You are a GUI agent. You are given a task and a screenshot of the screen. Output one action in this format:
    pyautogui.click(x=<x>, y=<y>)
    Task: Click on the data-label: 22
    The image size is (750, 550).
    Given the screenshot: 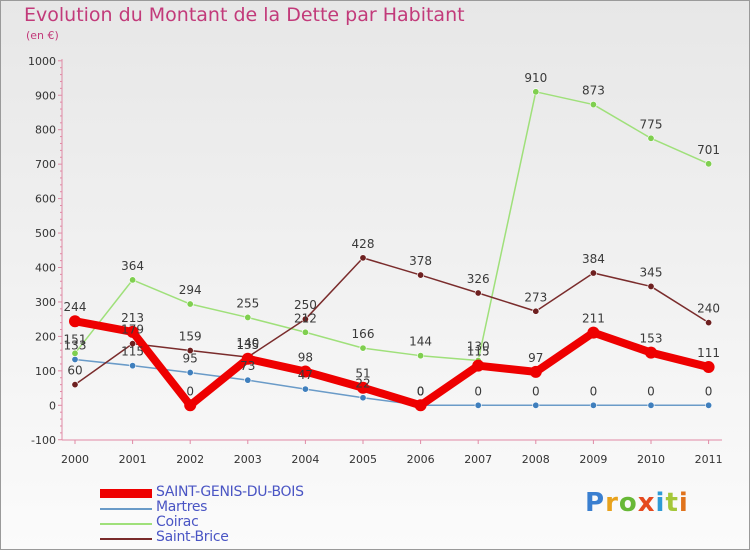 What is the action you would take?
    pyautogui.click(x=362, y=384)
    